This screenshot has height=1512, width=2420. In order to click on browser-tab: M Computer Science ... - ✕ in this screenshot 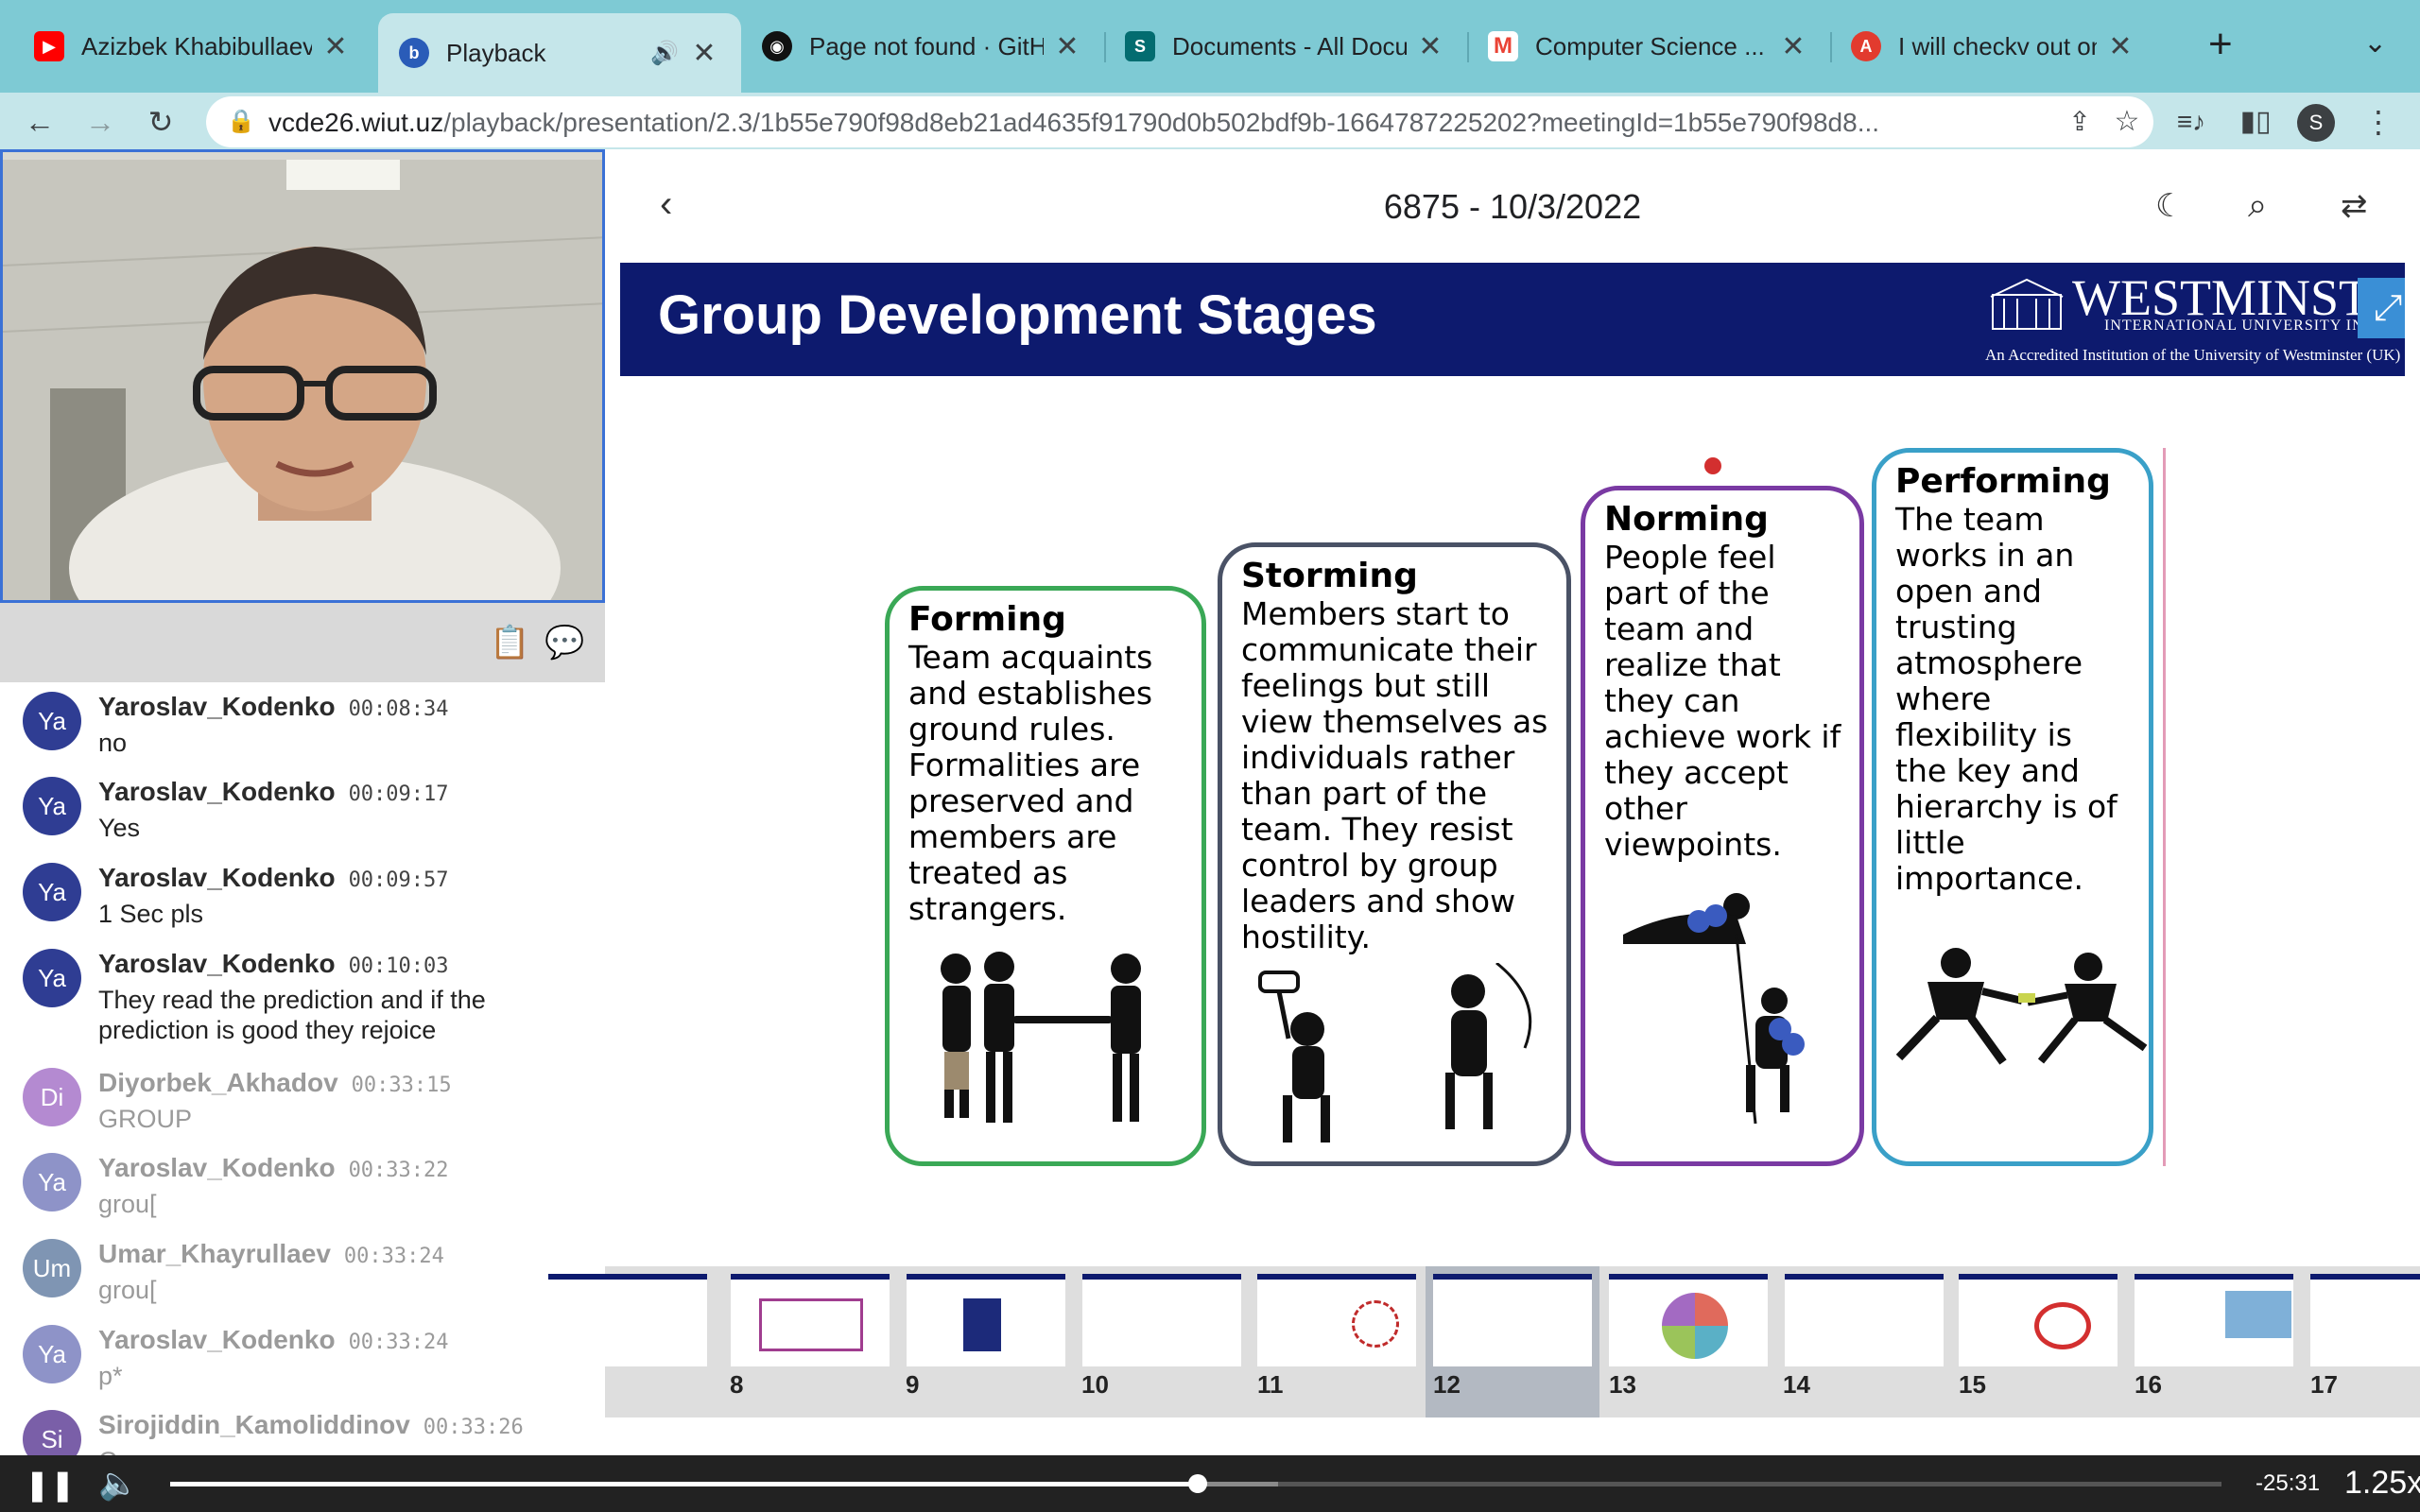, I will do `click(1648, 46)`.